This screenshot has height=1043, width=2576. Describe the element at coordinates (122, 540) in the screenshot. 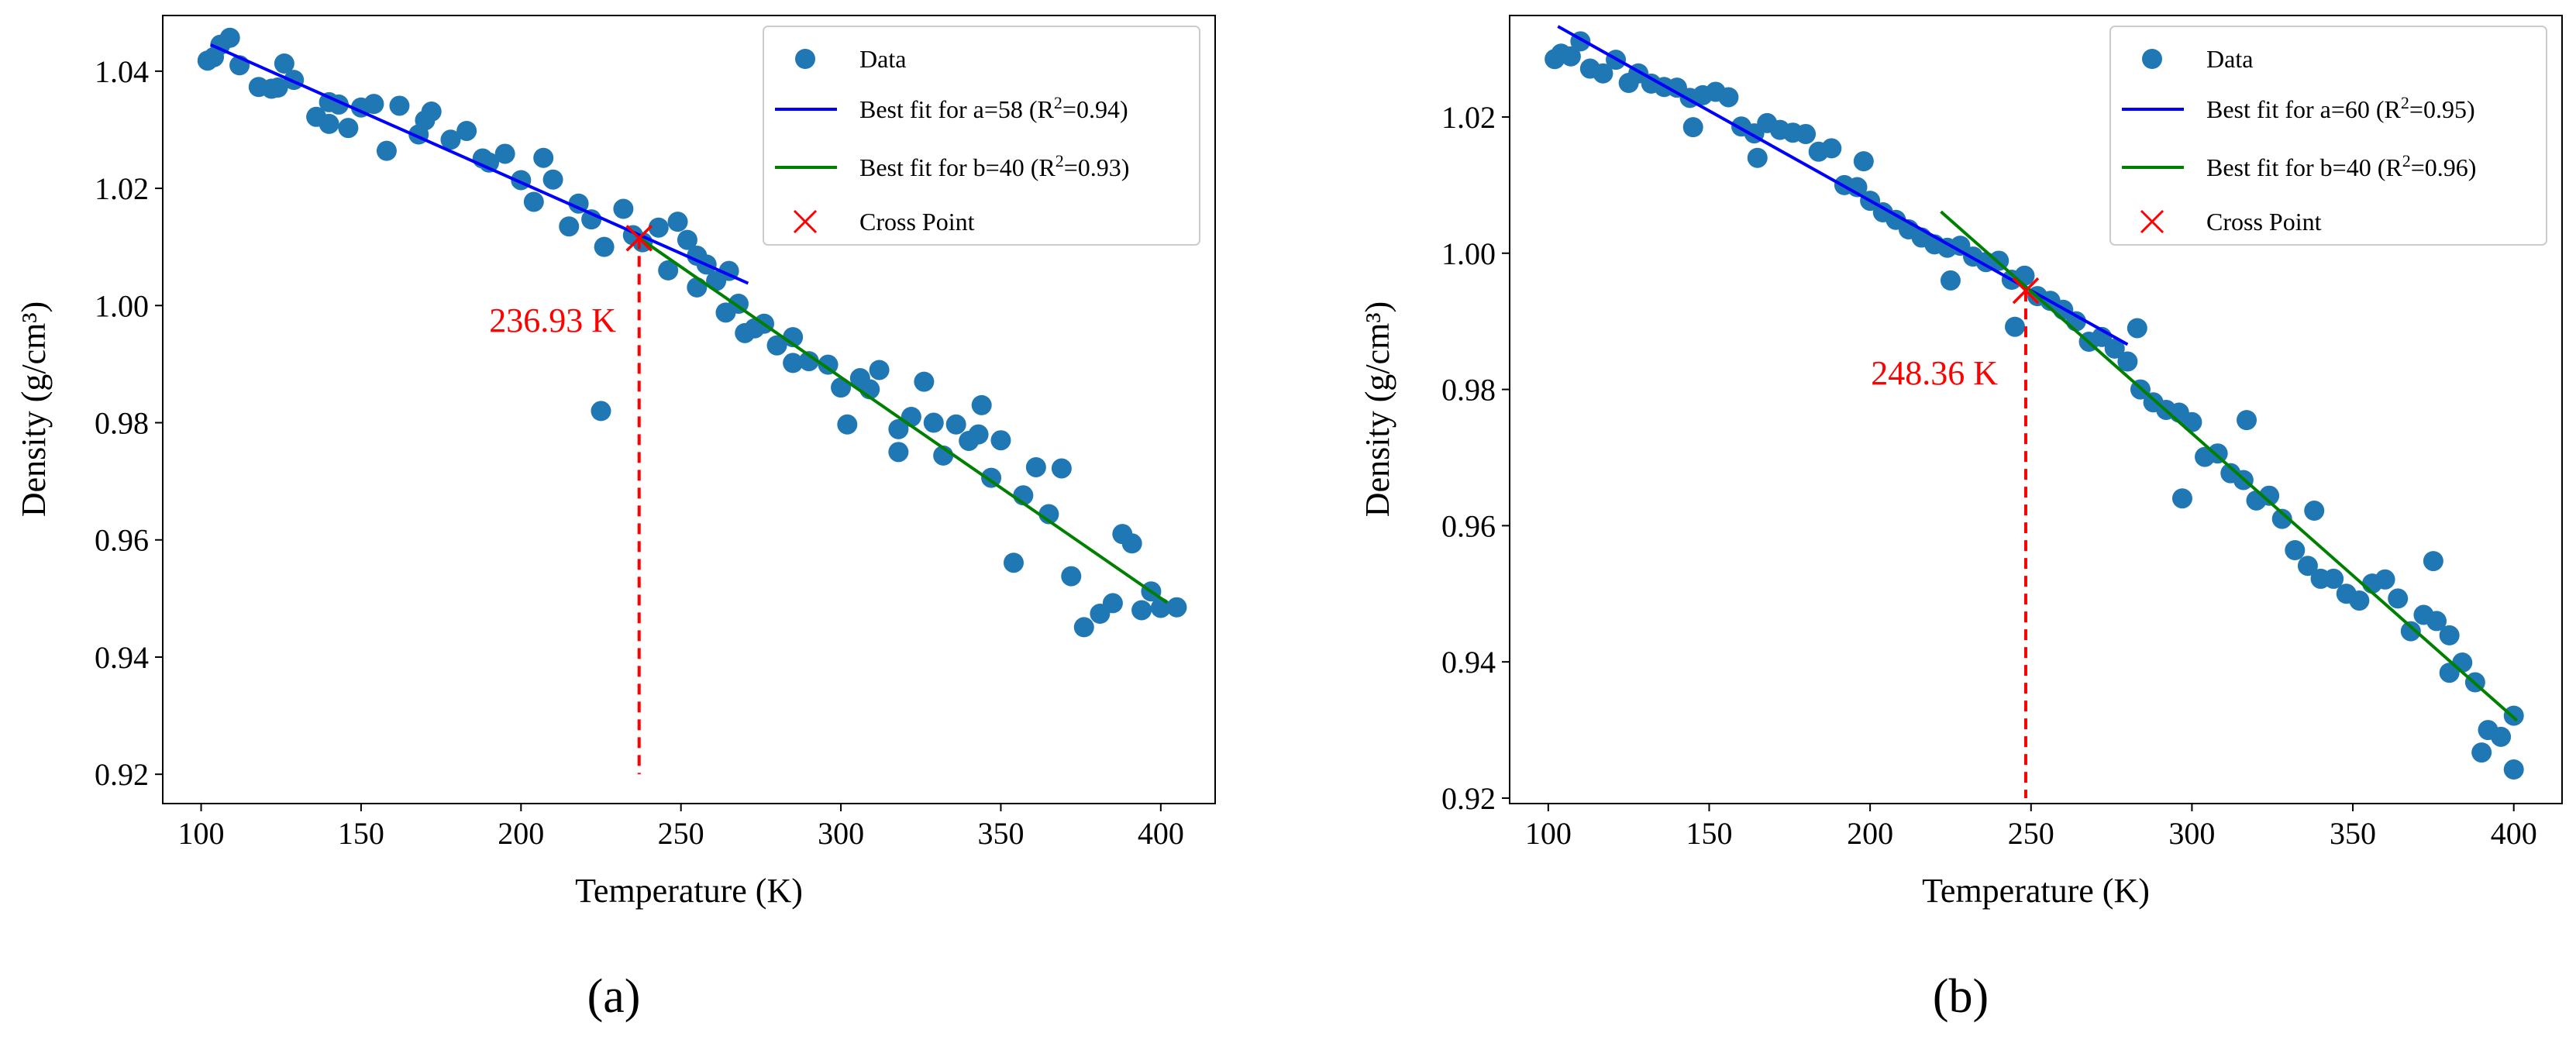

I see `a-y-tick-label: 0.96` at that location.